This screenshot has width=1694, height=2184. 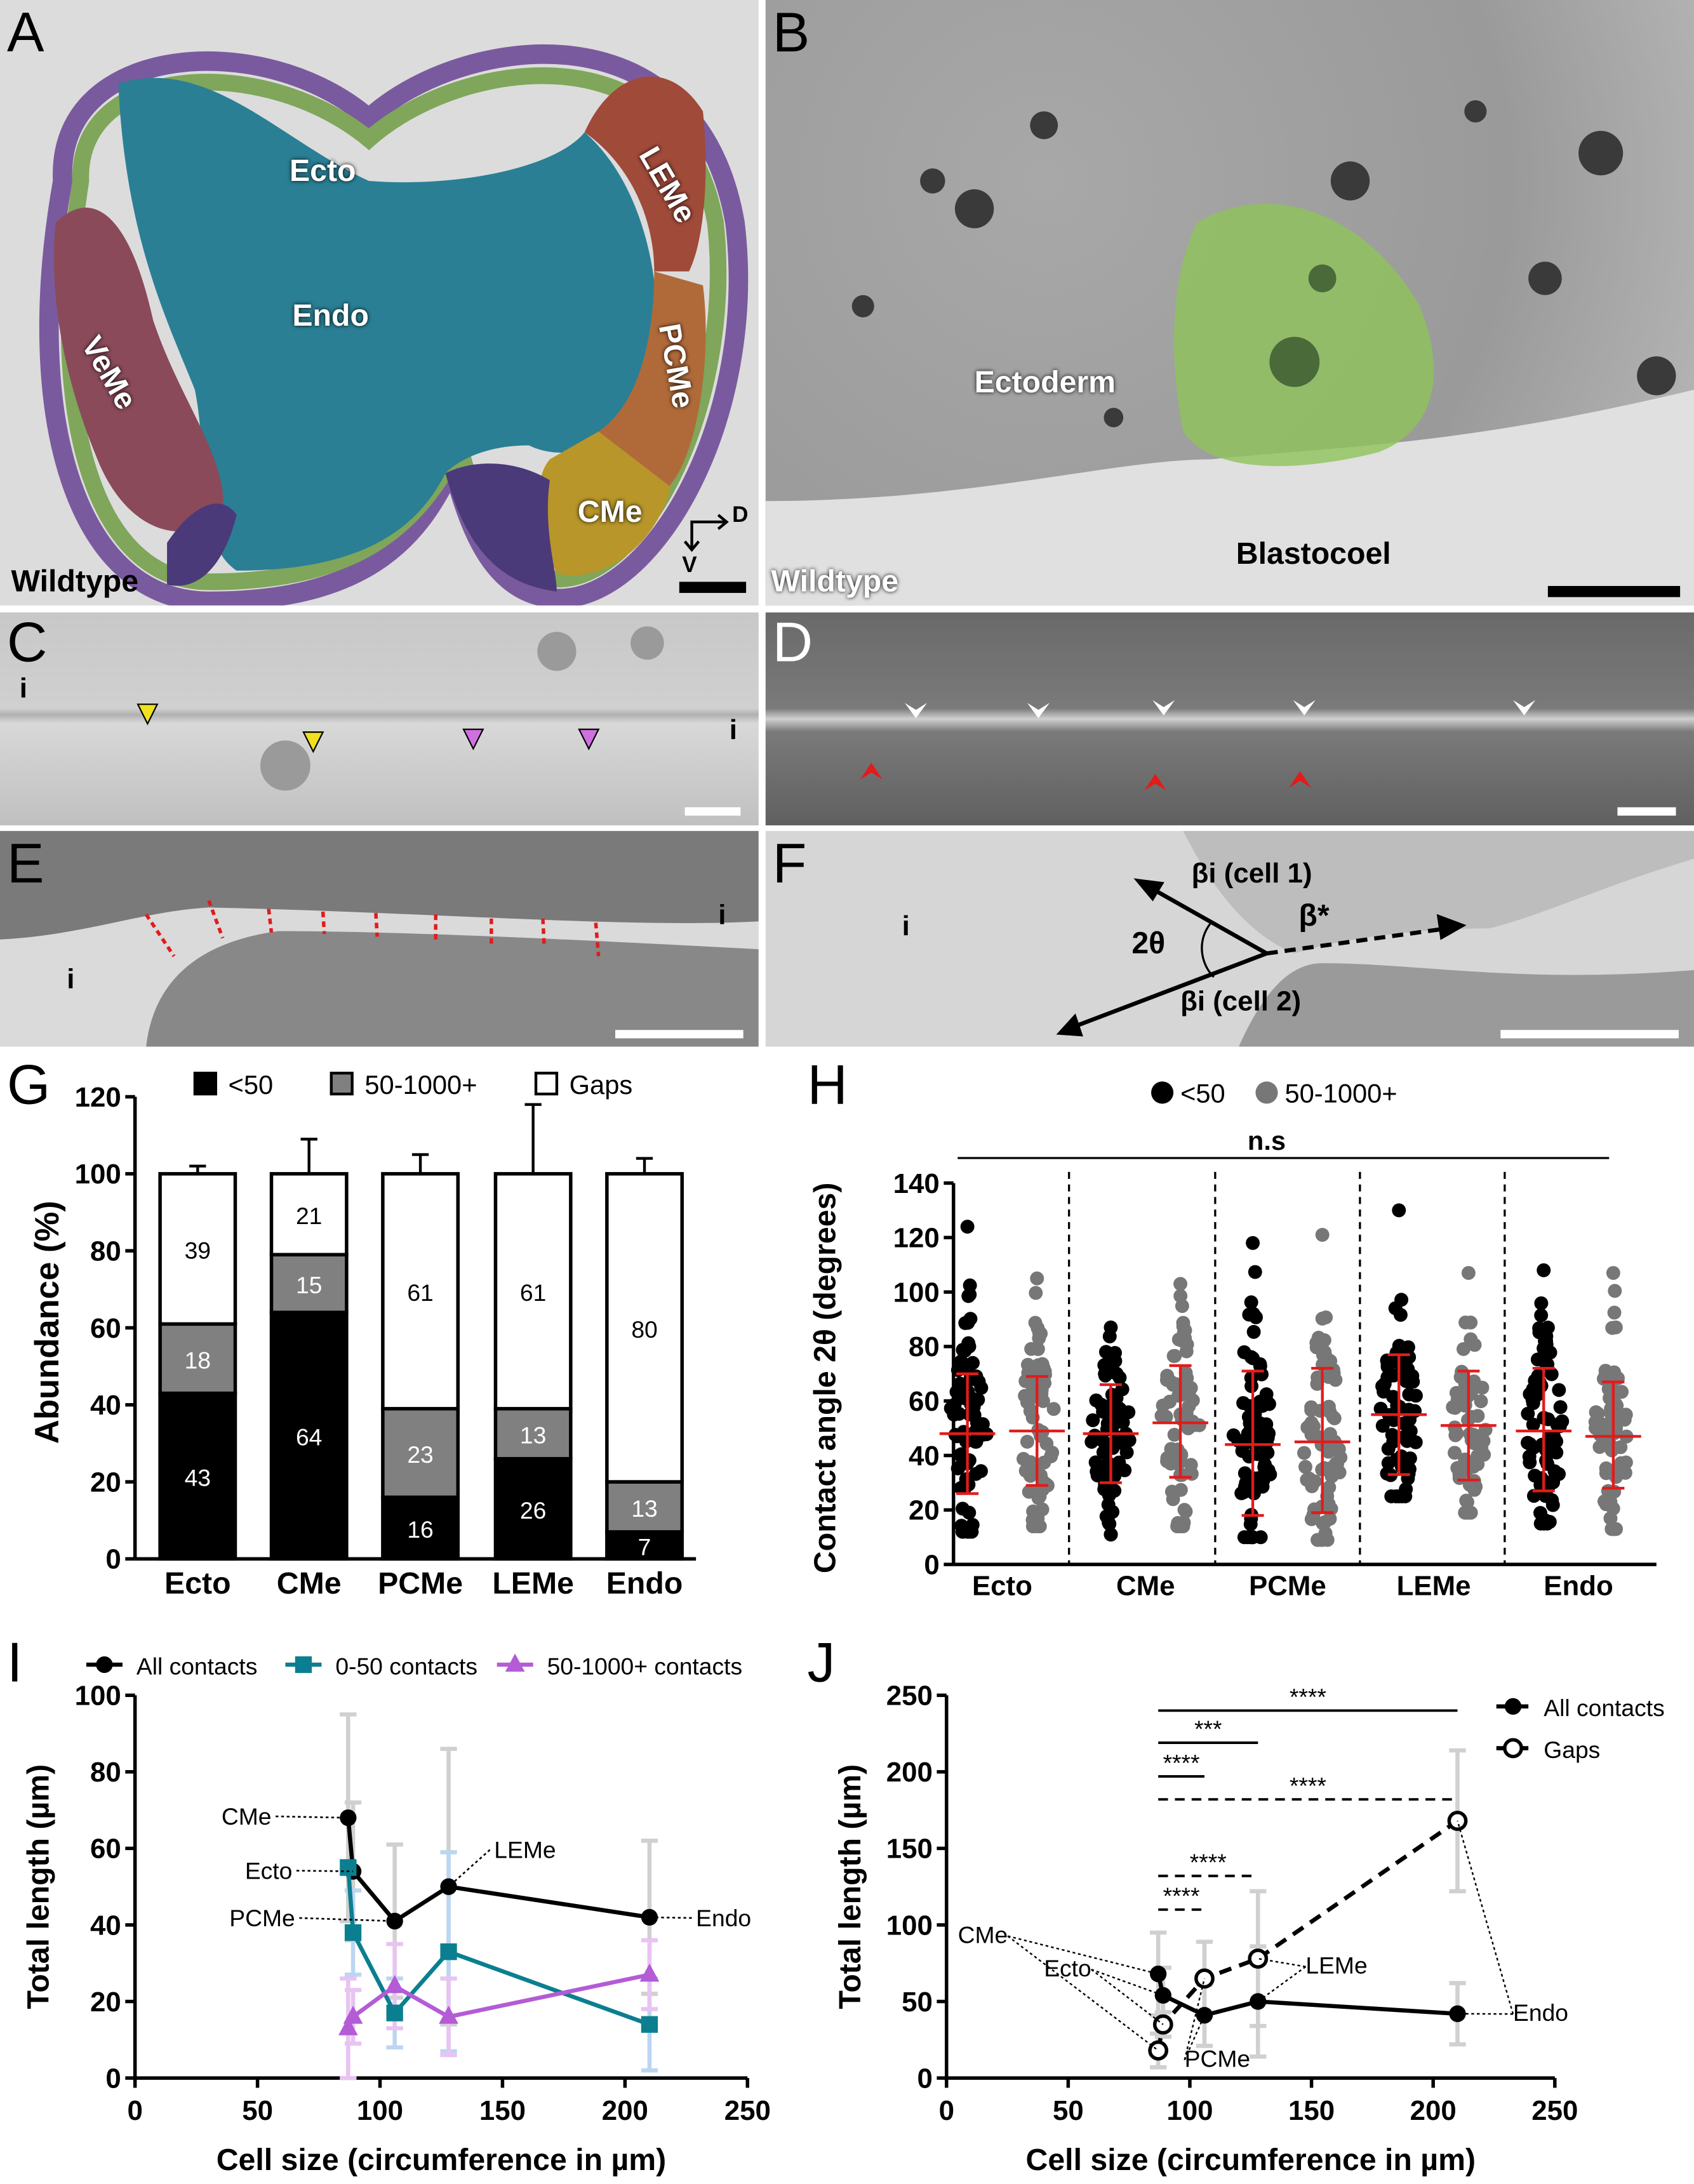 What do you see at coordinates (98, 1097) in the screenshot?
I see `y-tick-label: 120` at bounding box center [98, 1097].